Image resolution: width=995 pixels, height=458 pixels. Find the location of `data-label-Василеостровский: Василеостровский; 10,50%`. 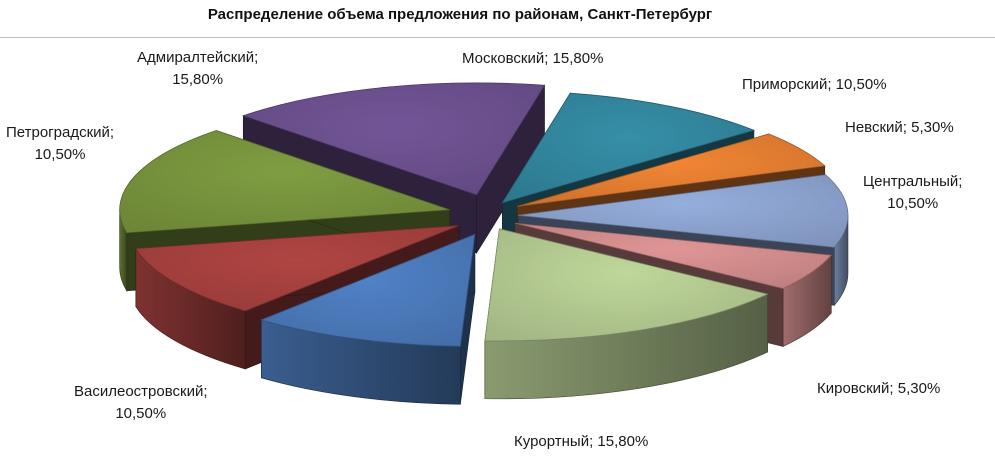

data-label-Василеостровский: Василеостровский; 10,50% is located at coordinates (141, 402).